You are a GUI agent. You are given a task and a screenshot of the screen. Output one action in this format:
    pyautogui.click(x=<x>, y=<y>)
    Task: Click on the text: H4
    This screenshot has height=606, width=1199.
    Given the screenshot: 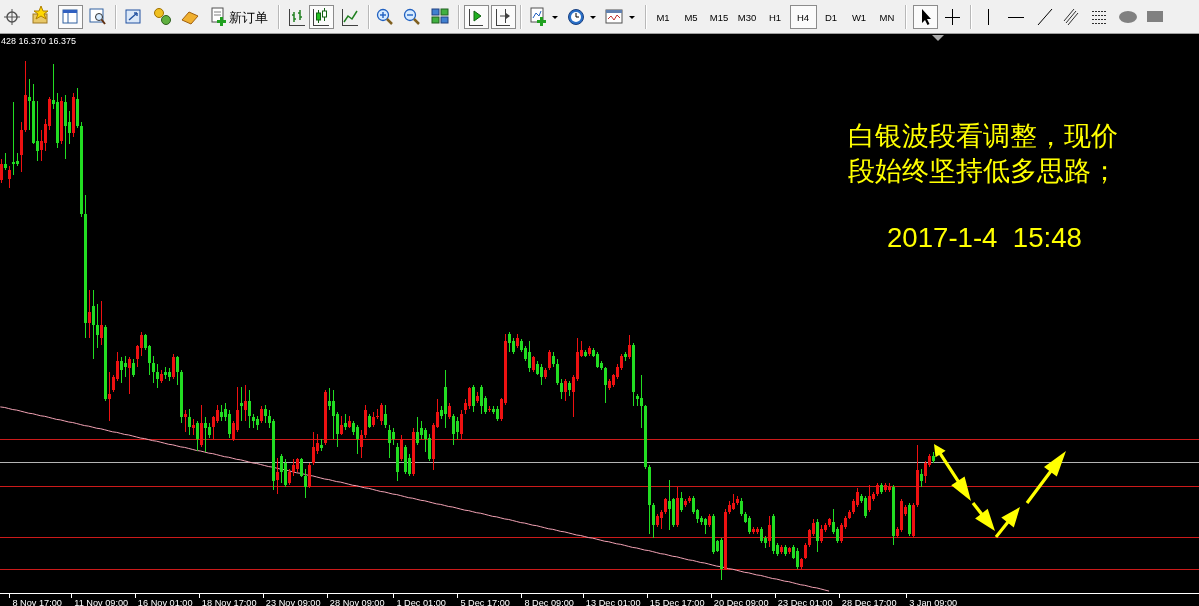 What is the action you would take?
    pyautogui.click(x=803, y=17)
    